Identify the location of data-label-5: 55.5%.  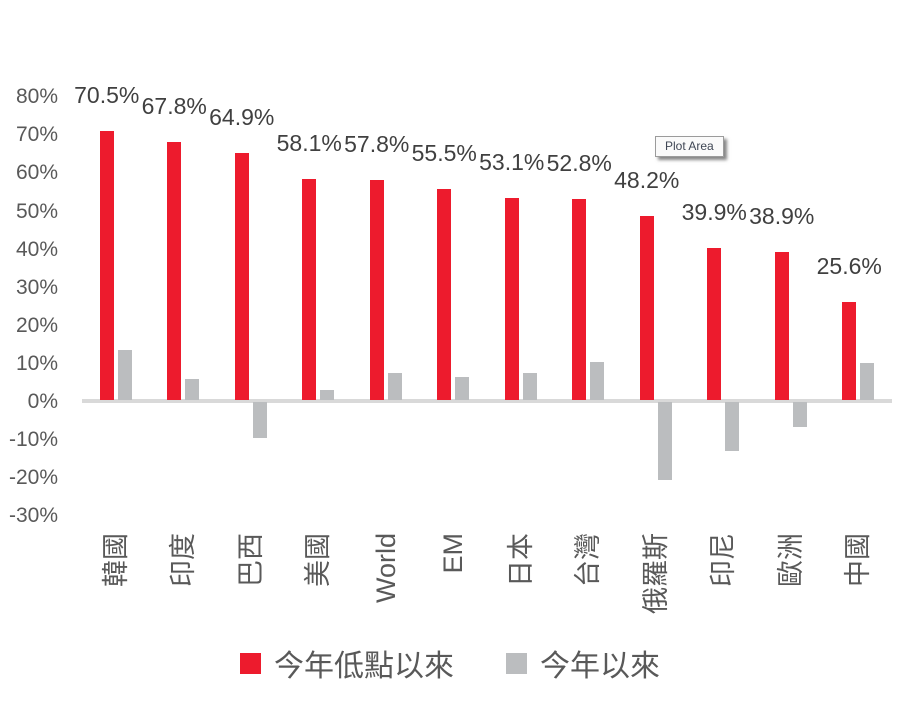
(444, 152).